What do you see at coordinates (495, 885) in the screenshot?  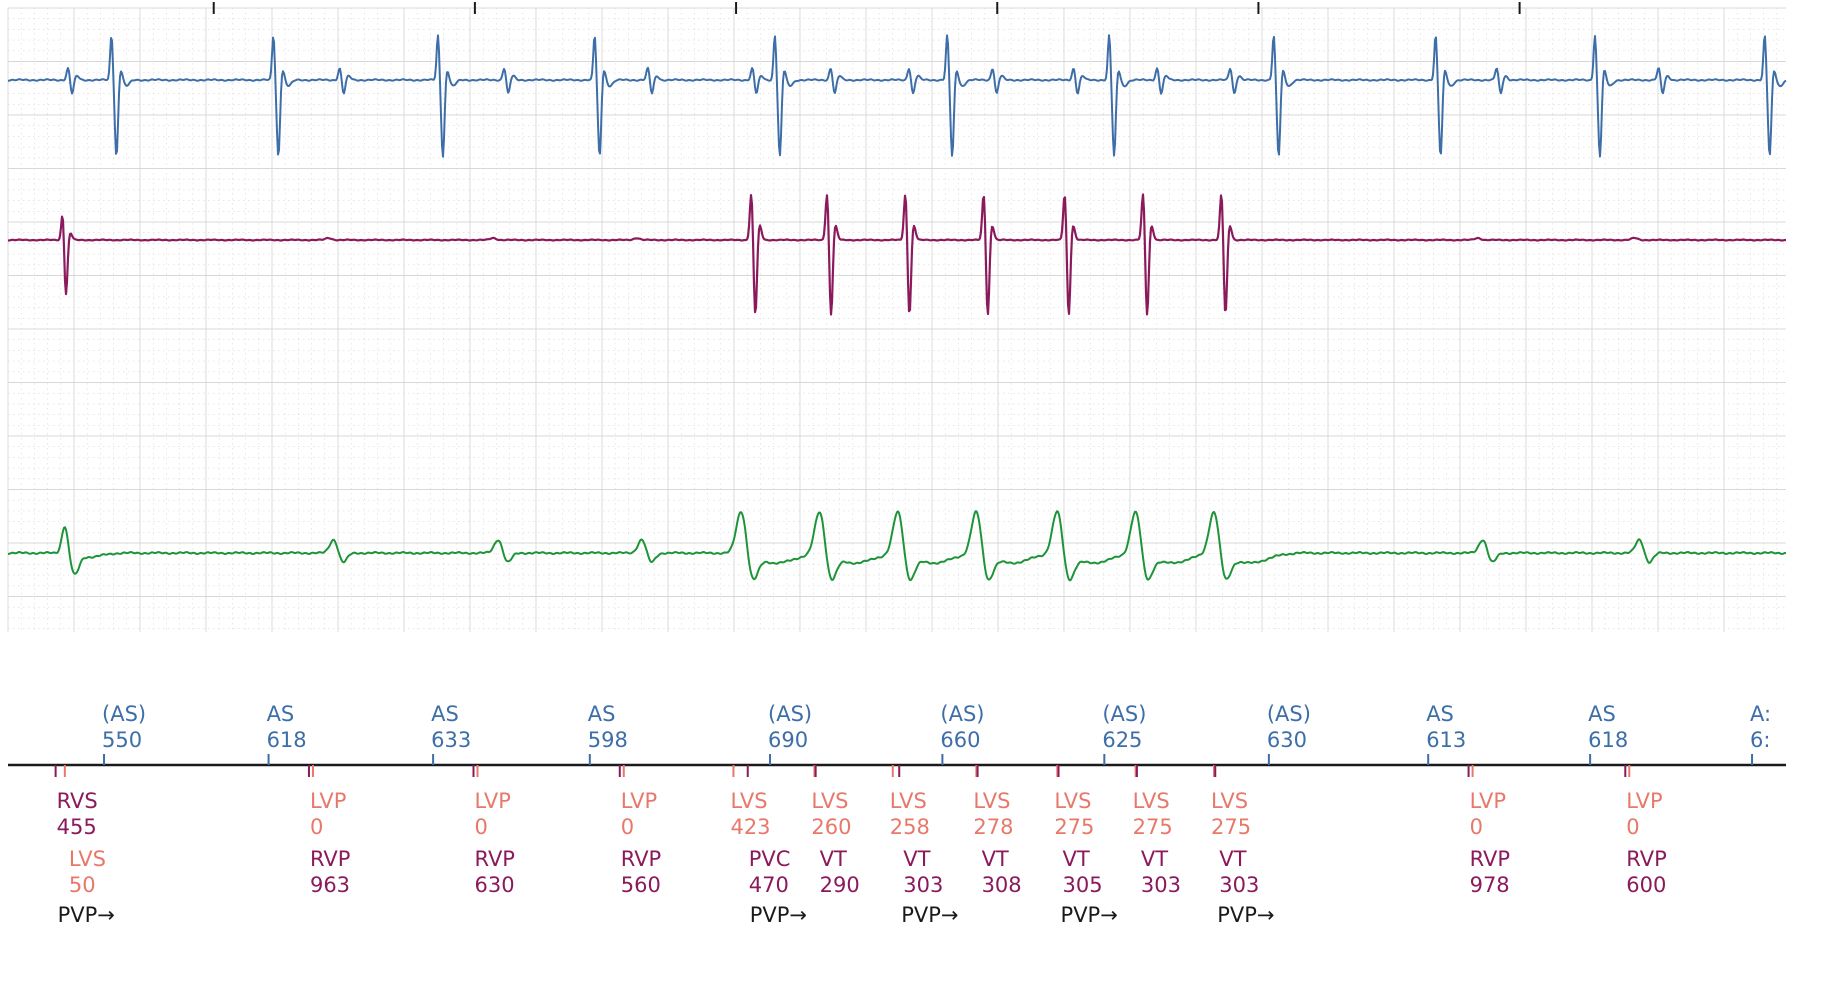 I see `rv-marker-interval: 630` at bounding box center [495, 885].